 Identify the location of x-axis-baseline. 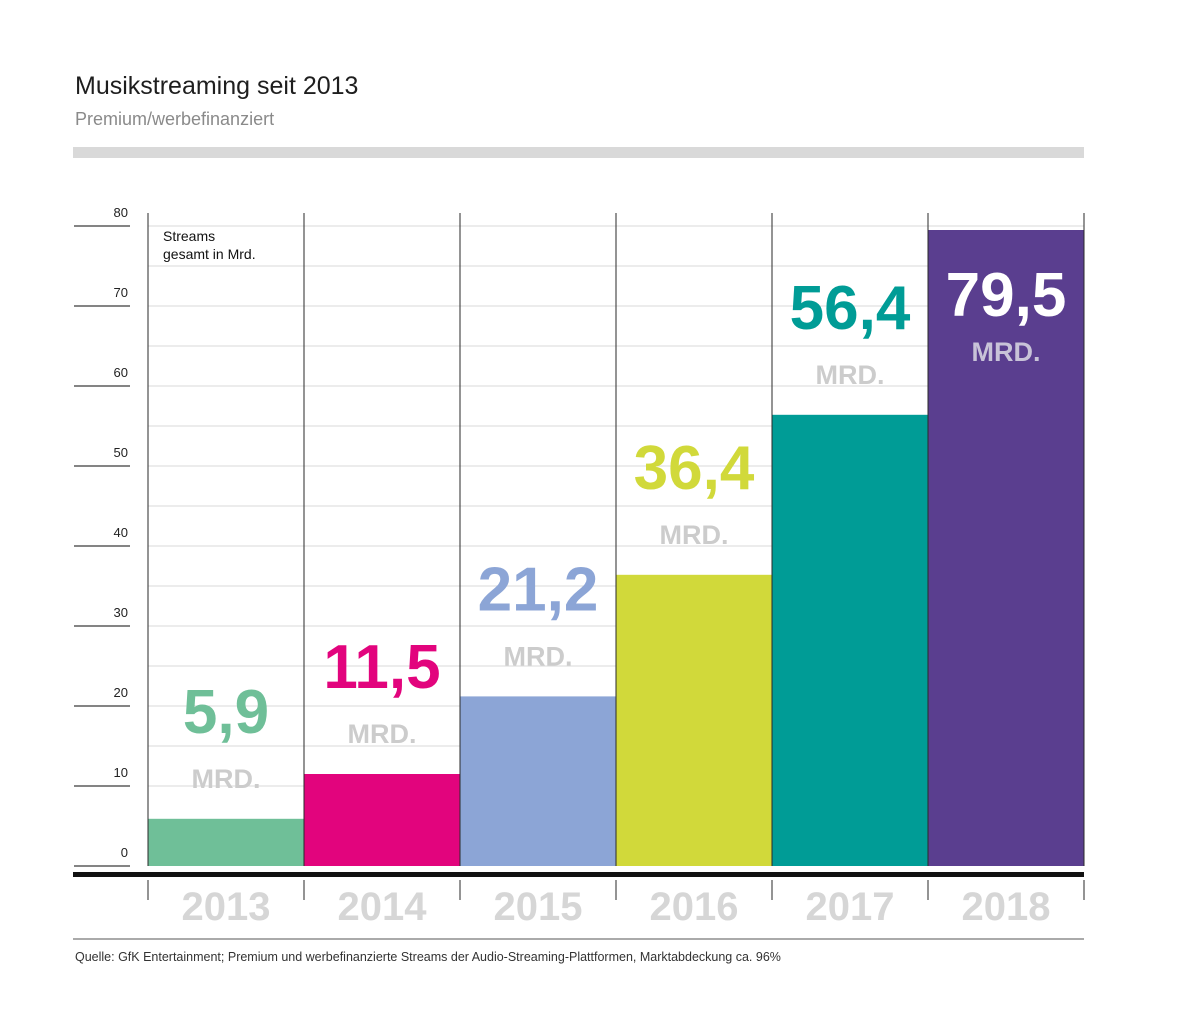
(578, 874).